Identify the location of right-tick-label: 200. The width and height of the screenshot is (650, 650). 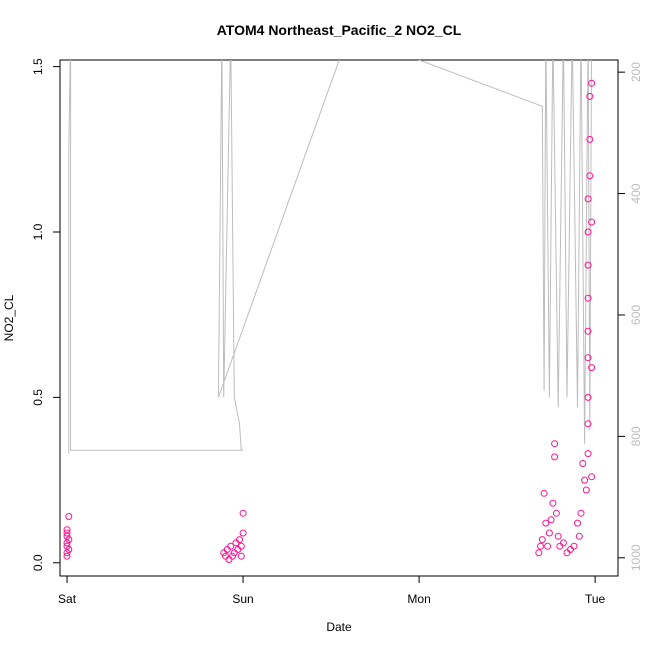
(636, 72).